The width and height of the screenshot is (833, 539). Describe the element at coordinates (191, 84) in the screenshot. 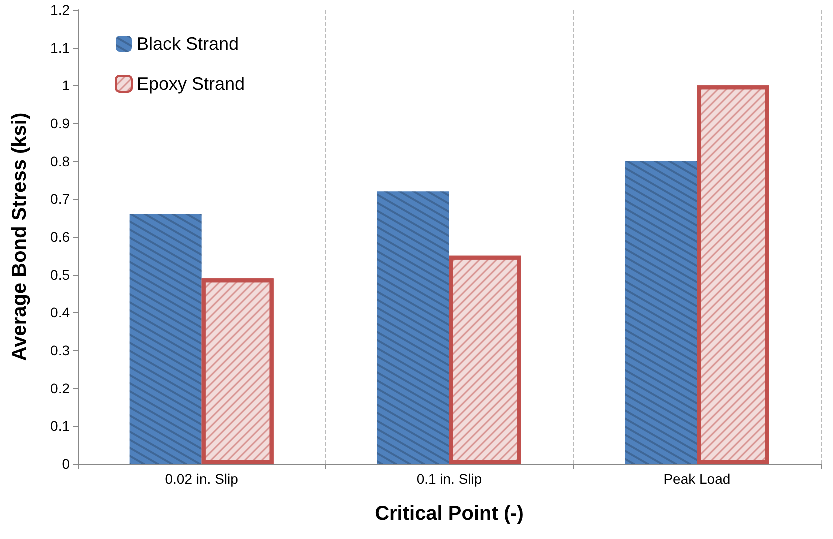

I see `legend-label: Epoxy Strand` at that location.